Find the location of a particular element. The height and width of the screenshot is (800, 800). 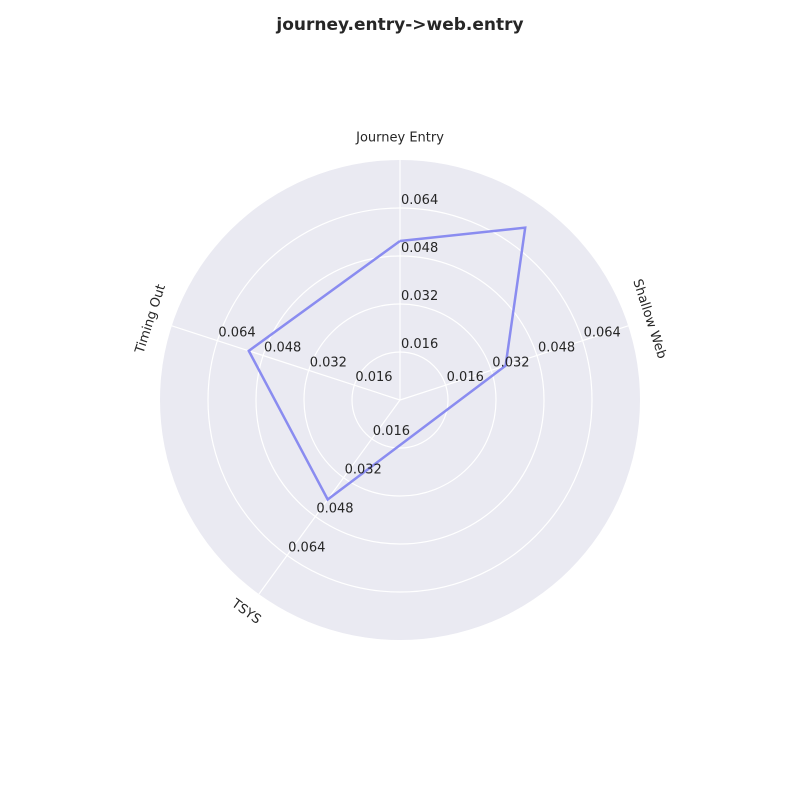

series-group is located at coordinates (387, 364).